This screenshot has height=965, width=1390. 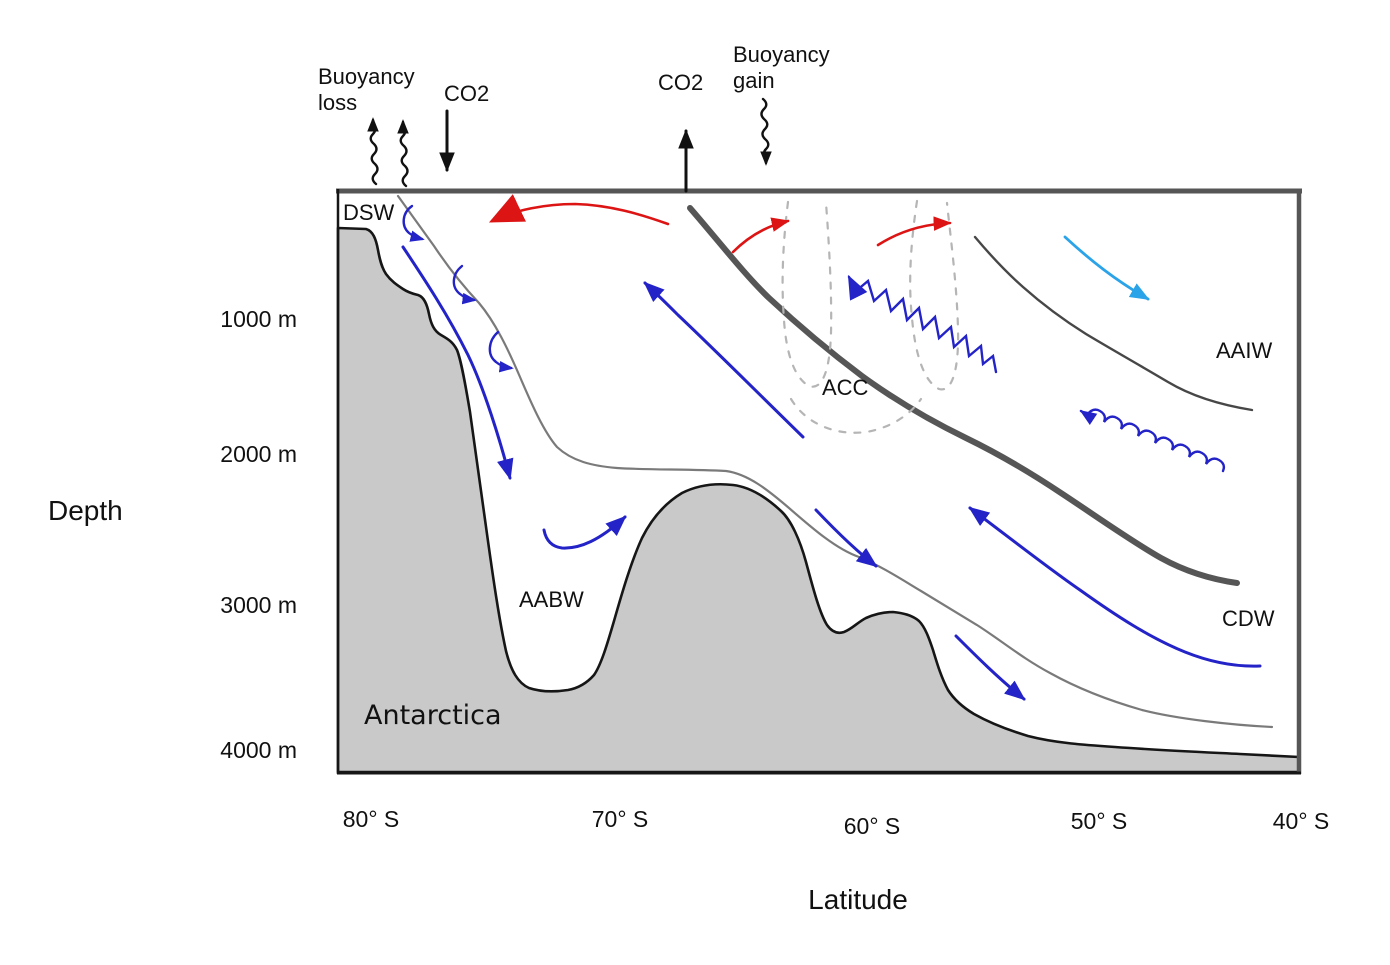 What do you see at coordinates (584, 532) in the screenshot?
I see `aabw-basin-arrow` at bounding box center [584, 532].